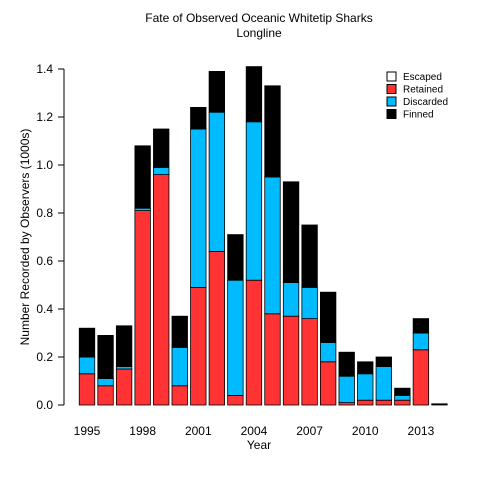  Describe the element at coordinates (259, 445) in the screenshot. I see `x-axis-label: Year` at that location.